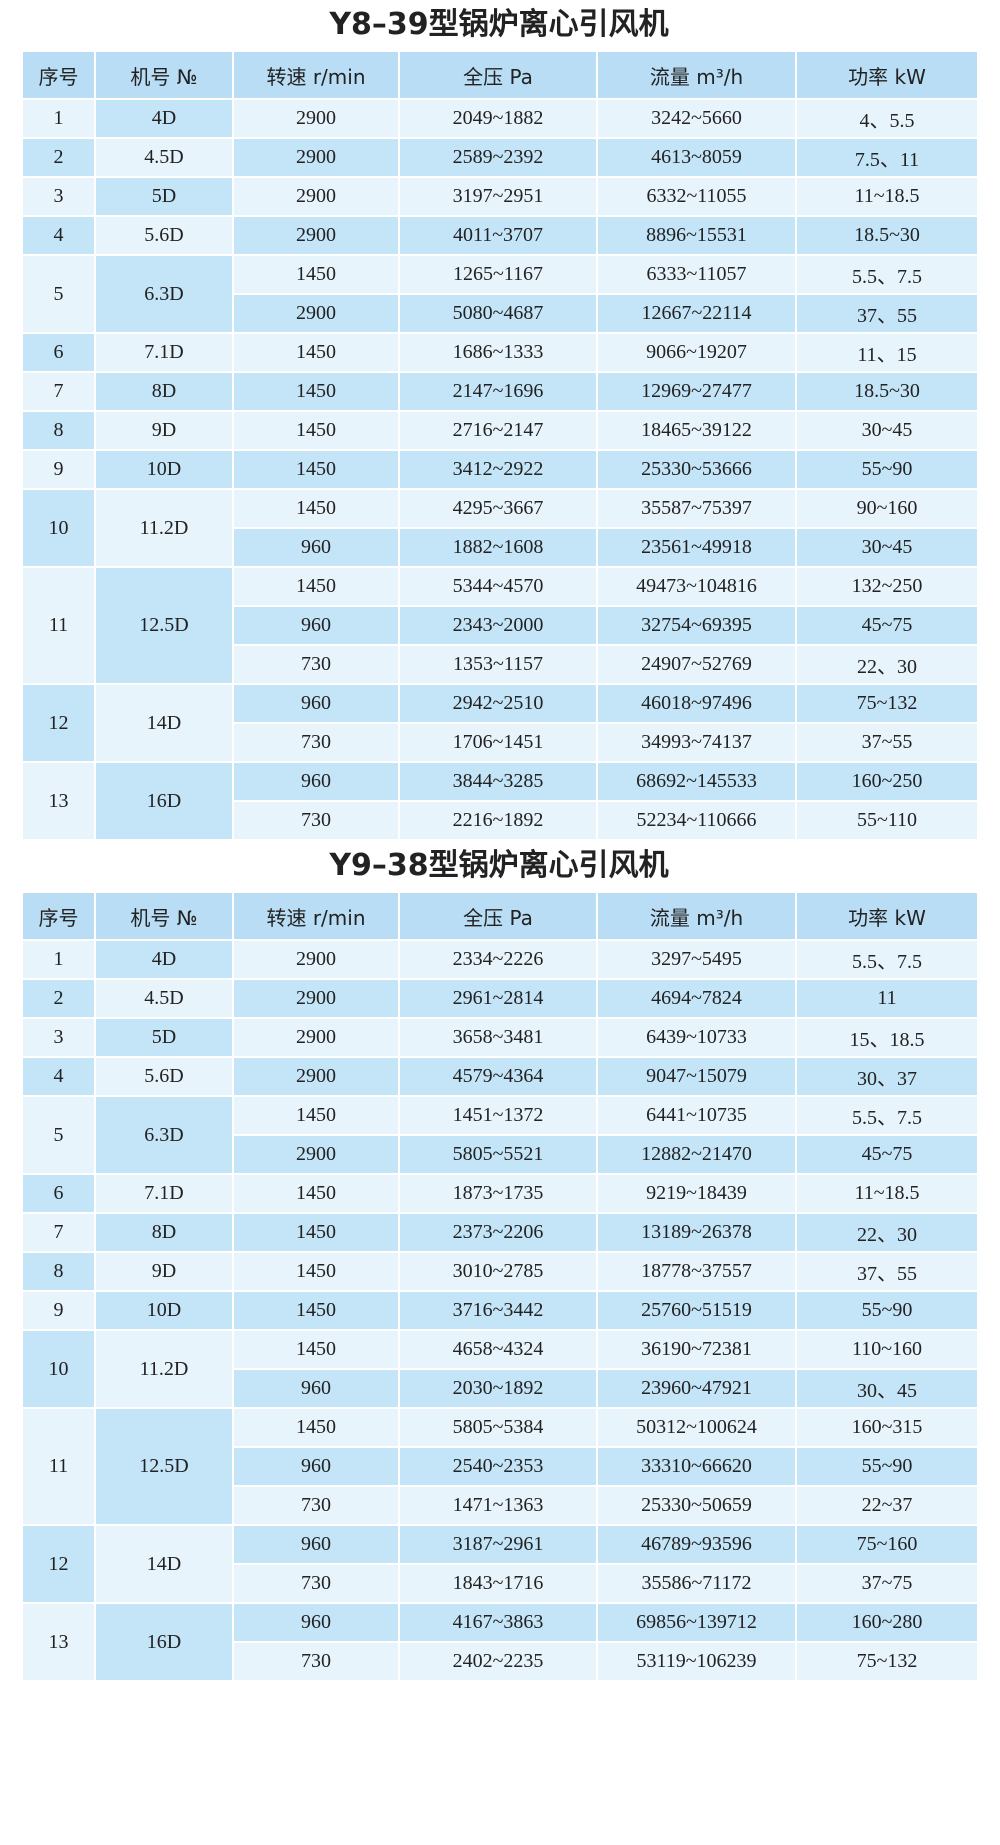  I want to click on data-row: 6 7.1D 1450 1686~1333 9066~19207 11、15, so click(500, 352).